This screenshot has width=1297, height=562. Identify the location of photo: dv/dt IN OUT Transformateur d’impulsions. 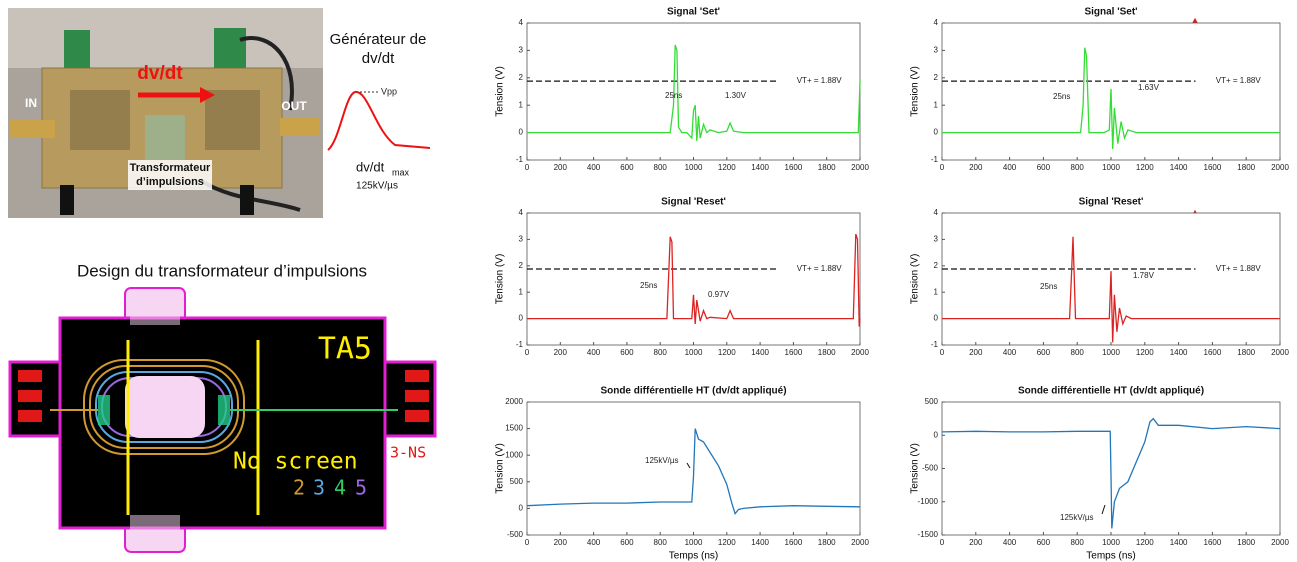
(165, 113).